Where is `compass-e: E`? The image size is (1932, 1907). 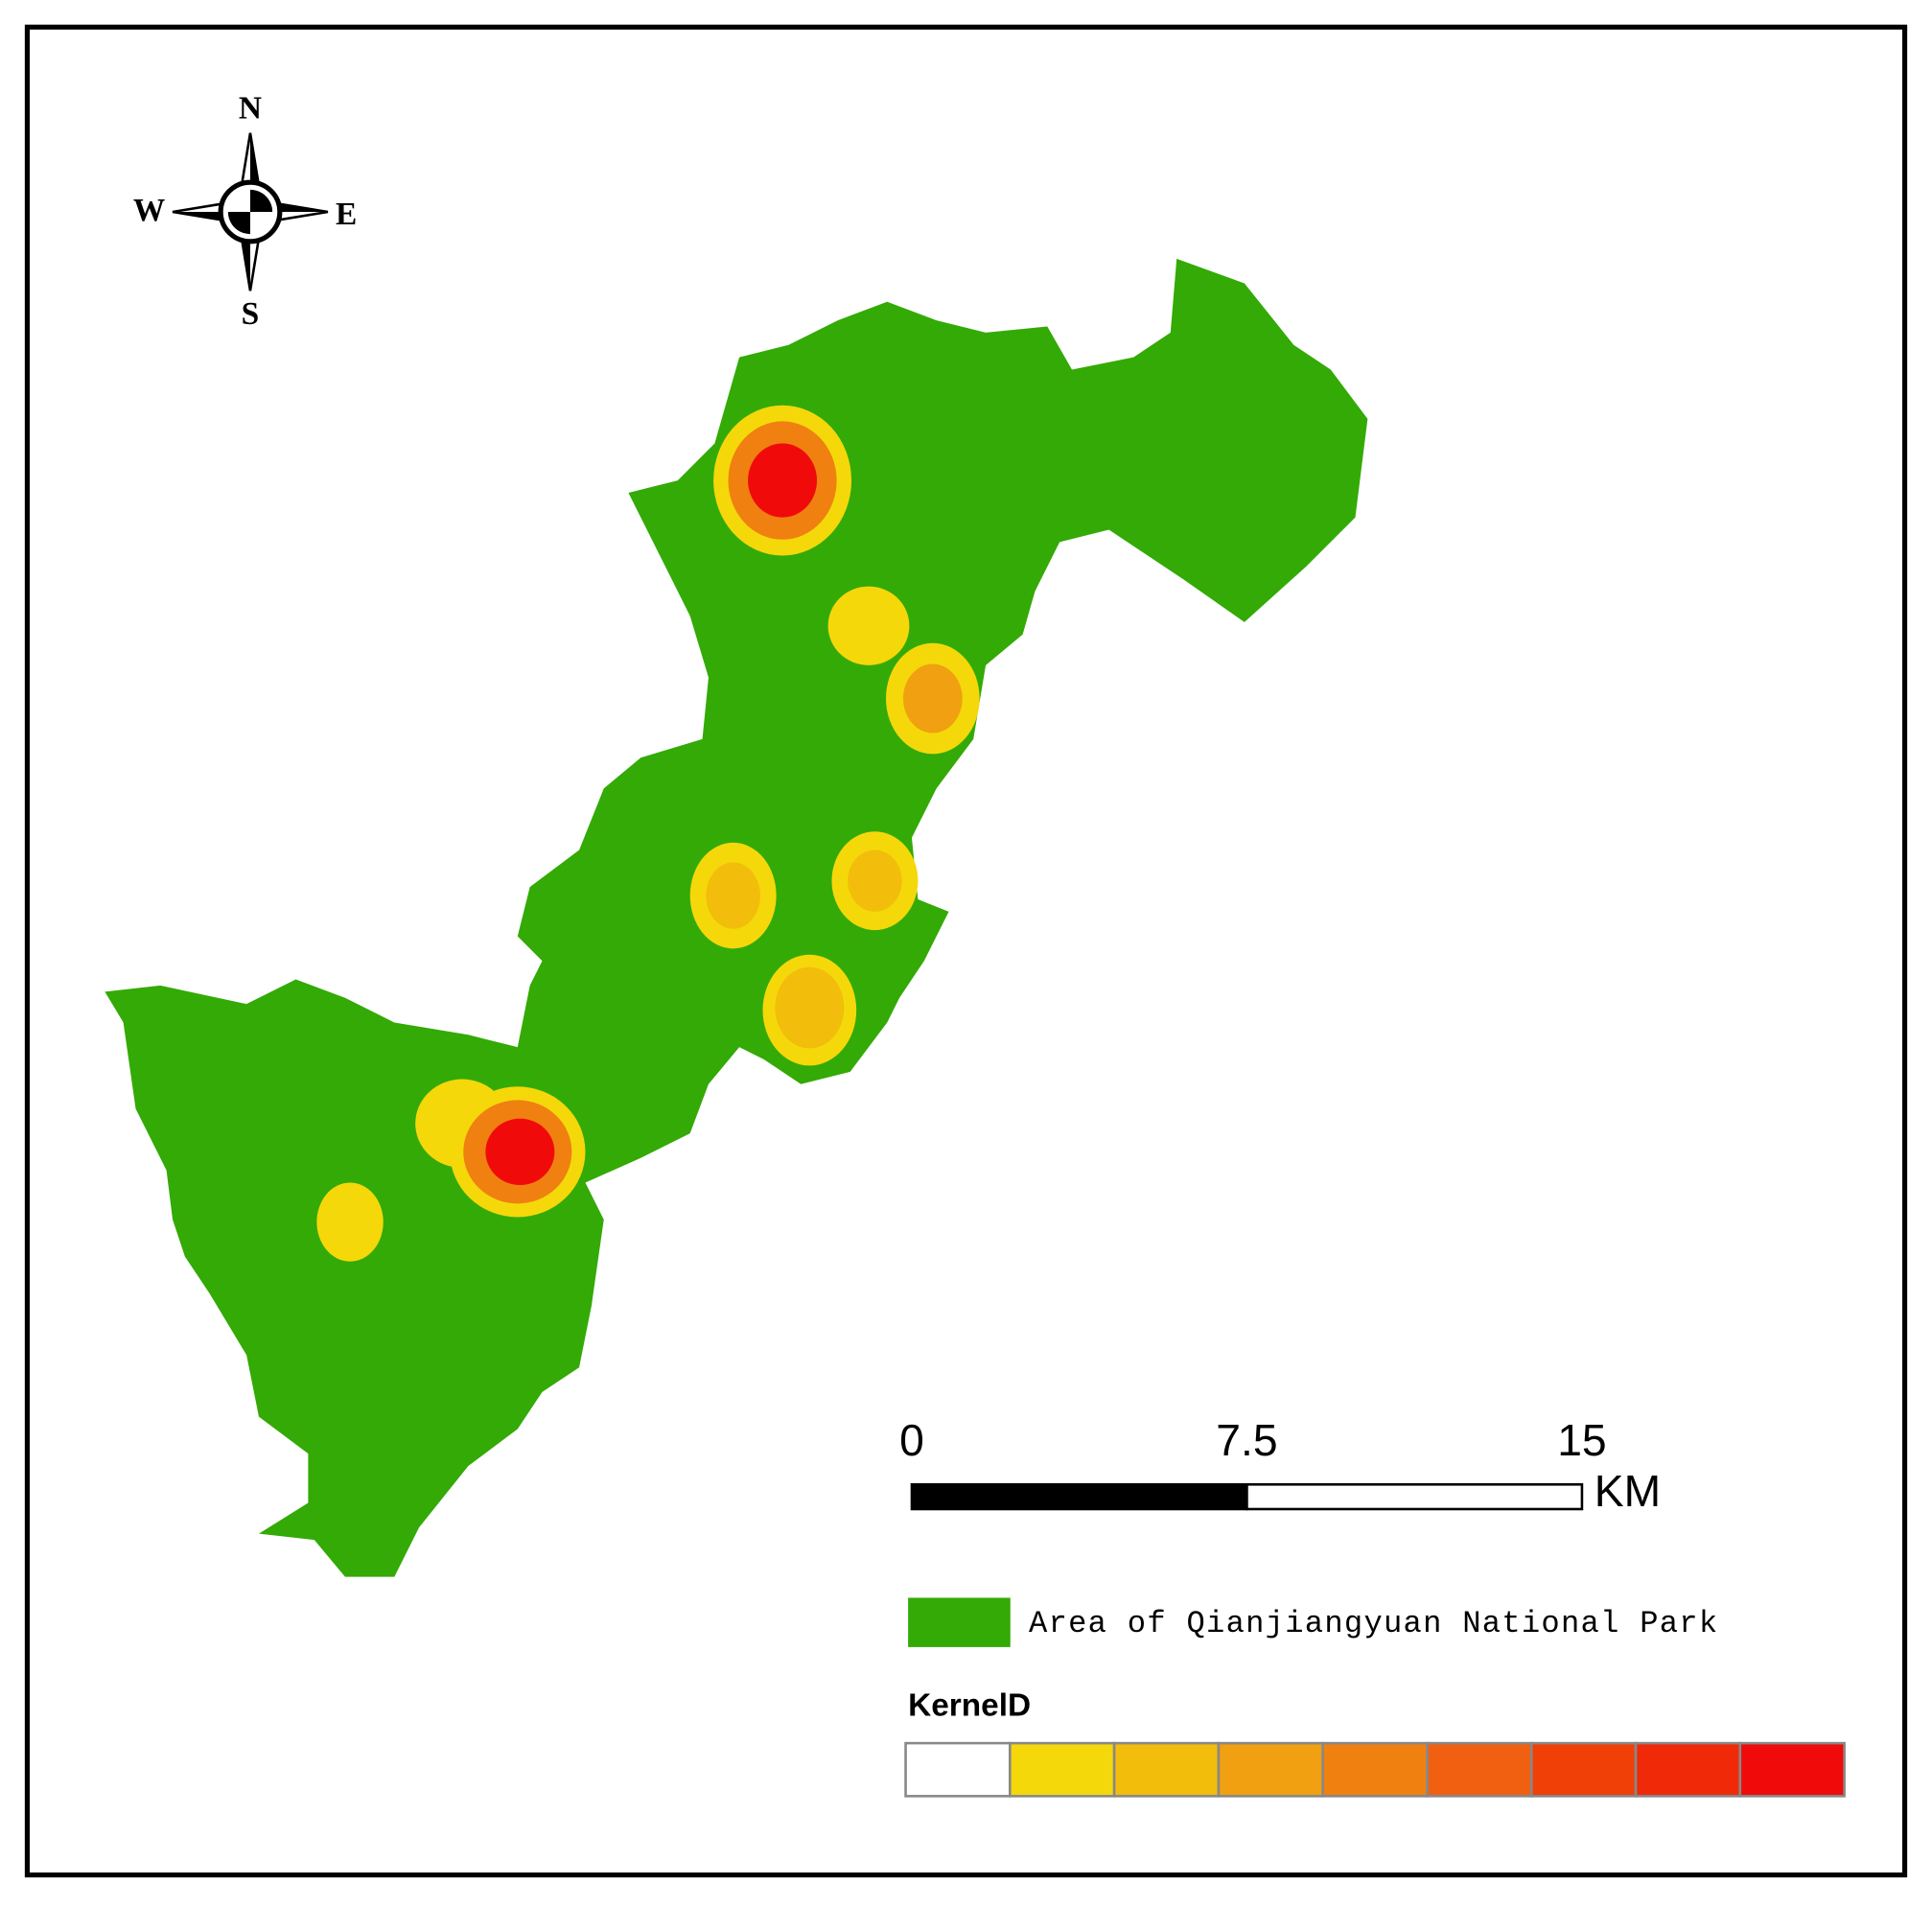
compass-e: E is located at coordinates (346, 214).